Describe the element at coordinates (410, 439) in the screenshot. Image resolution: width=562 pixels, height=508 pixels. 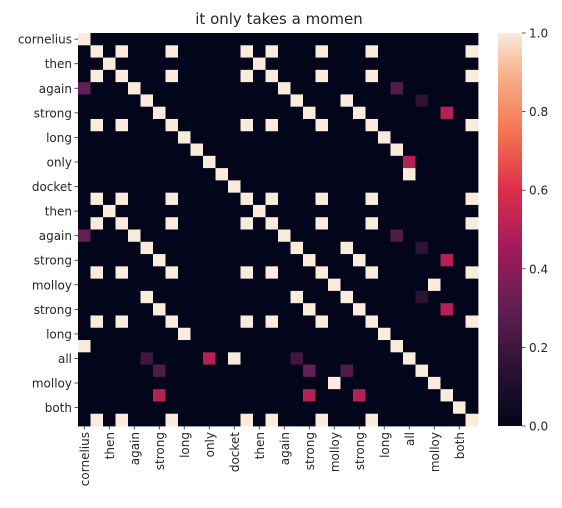
I see `column-tick-label: all` at that location.